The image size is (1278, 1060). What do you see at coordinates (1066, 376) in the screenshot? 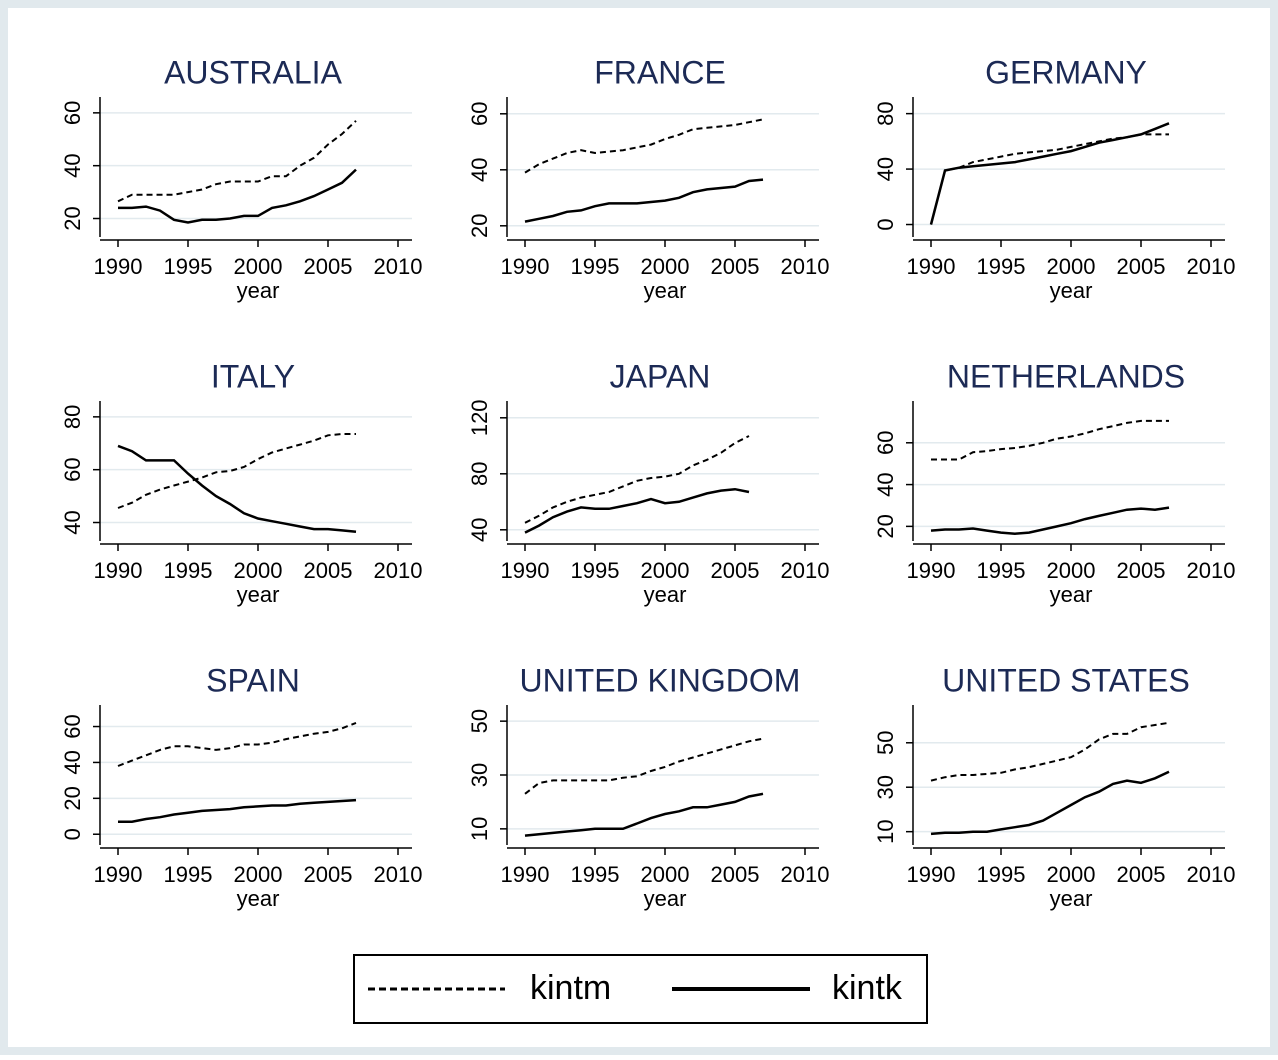
I see `panel-title: NETHERLANDS` at bounding box center [1066, 376].